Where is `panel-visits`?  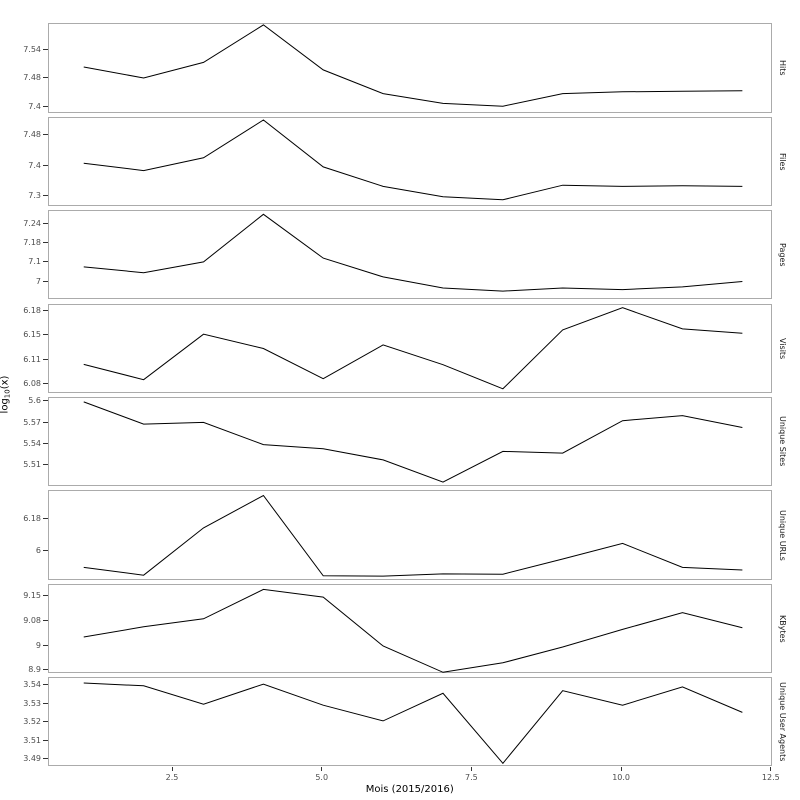
panel-visits is located at coordinates (409, 348).